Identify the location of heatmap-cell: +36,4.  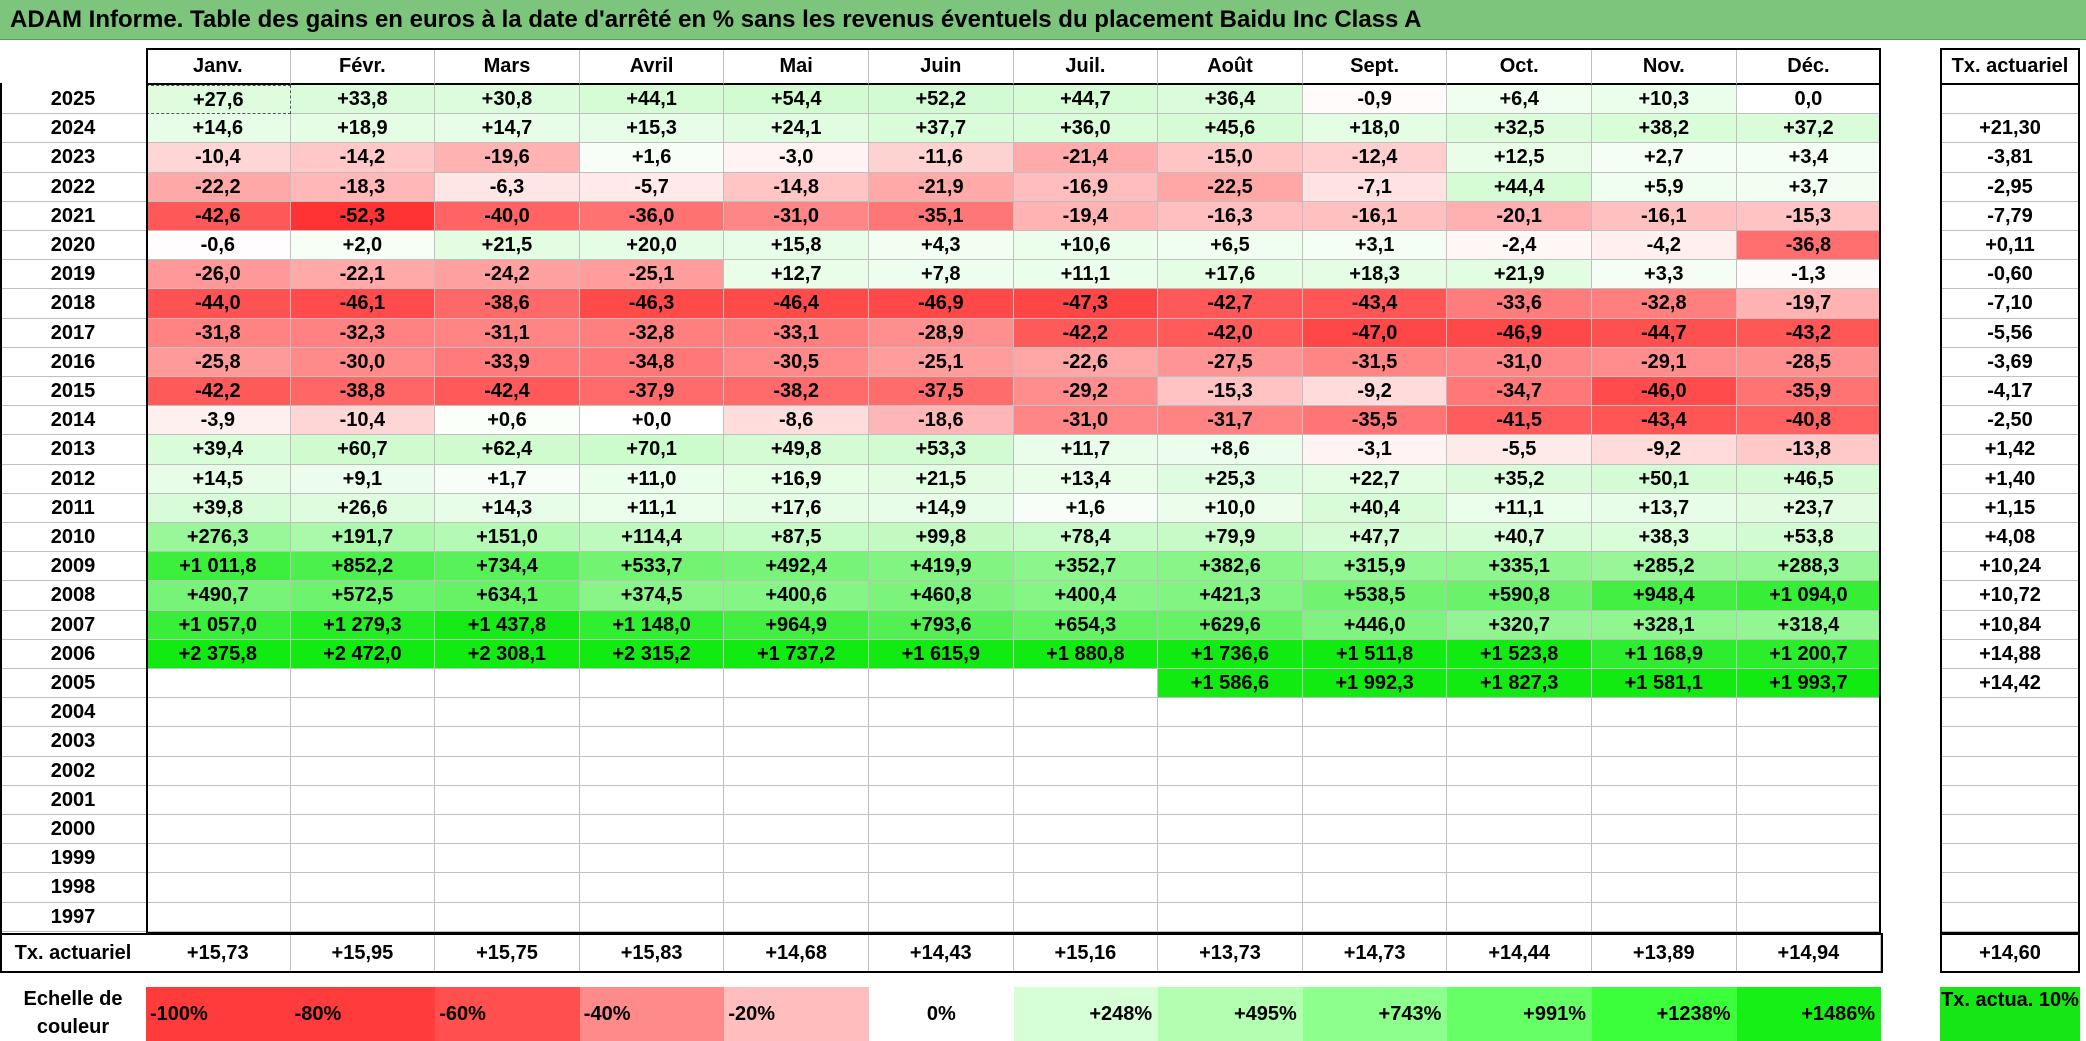
(1230, 100).